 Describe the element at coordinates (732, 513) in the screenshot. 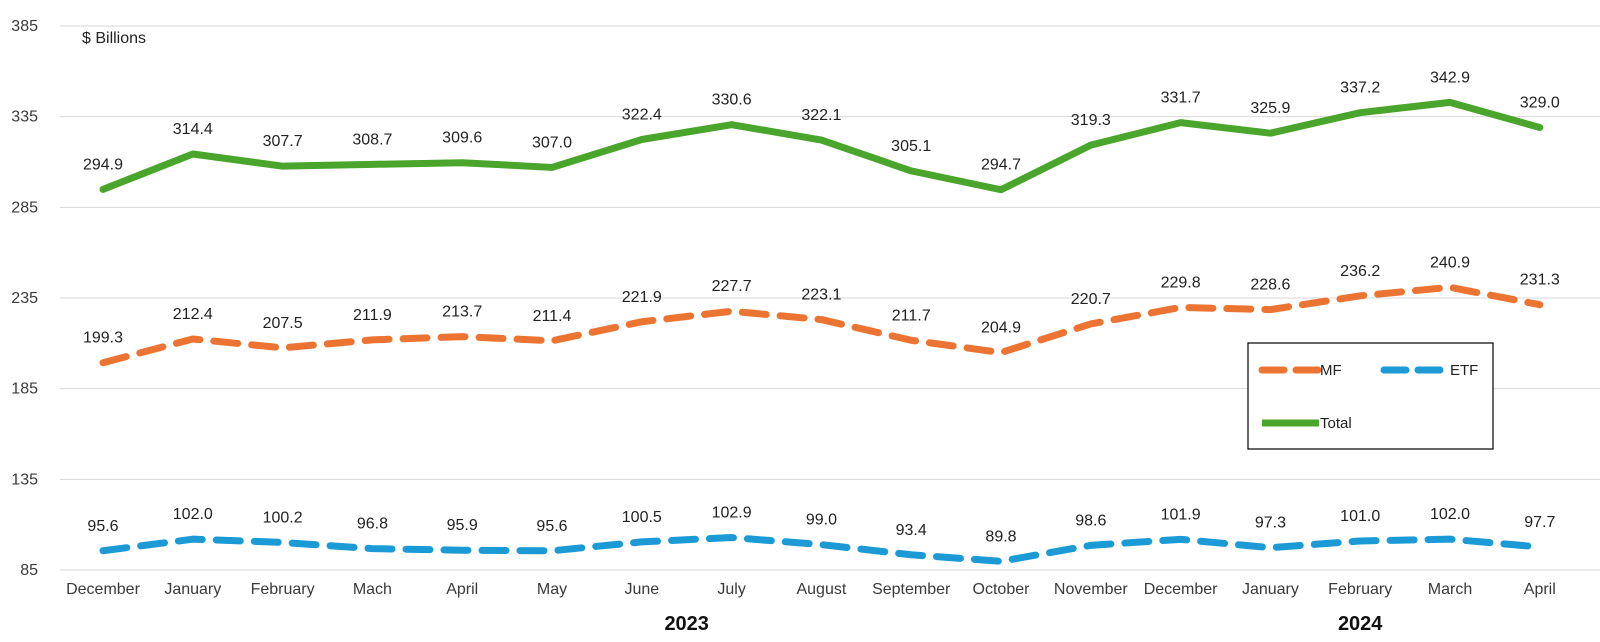

I see `data-label-etf: 102.9` at that location.